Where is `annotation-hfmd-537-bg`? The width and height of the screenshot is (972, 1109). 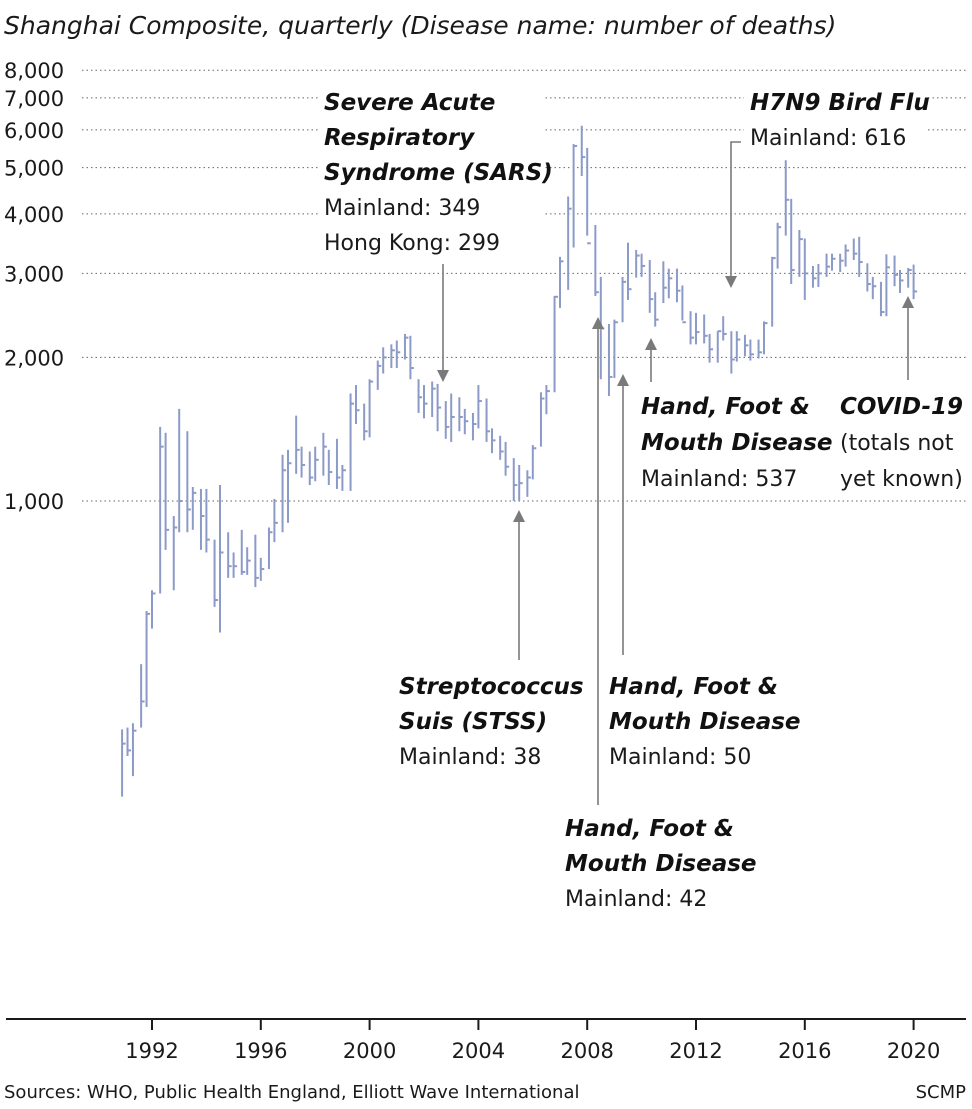
annotation-hfmd-537-bg is located at coordinates (731, 442).